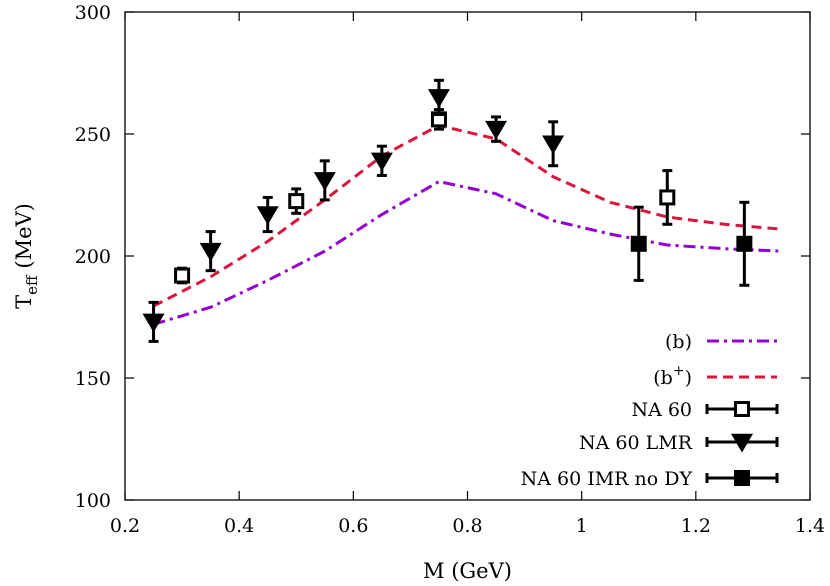 This screenshot has height=586, width=830. What do you see at coordinates (239, 526) in the screenshot?
I see `x-tick-label: 0.4` at bounding box center [239, 526].